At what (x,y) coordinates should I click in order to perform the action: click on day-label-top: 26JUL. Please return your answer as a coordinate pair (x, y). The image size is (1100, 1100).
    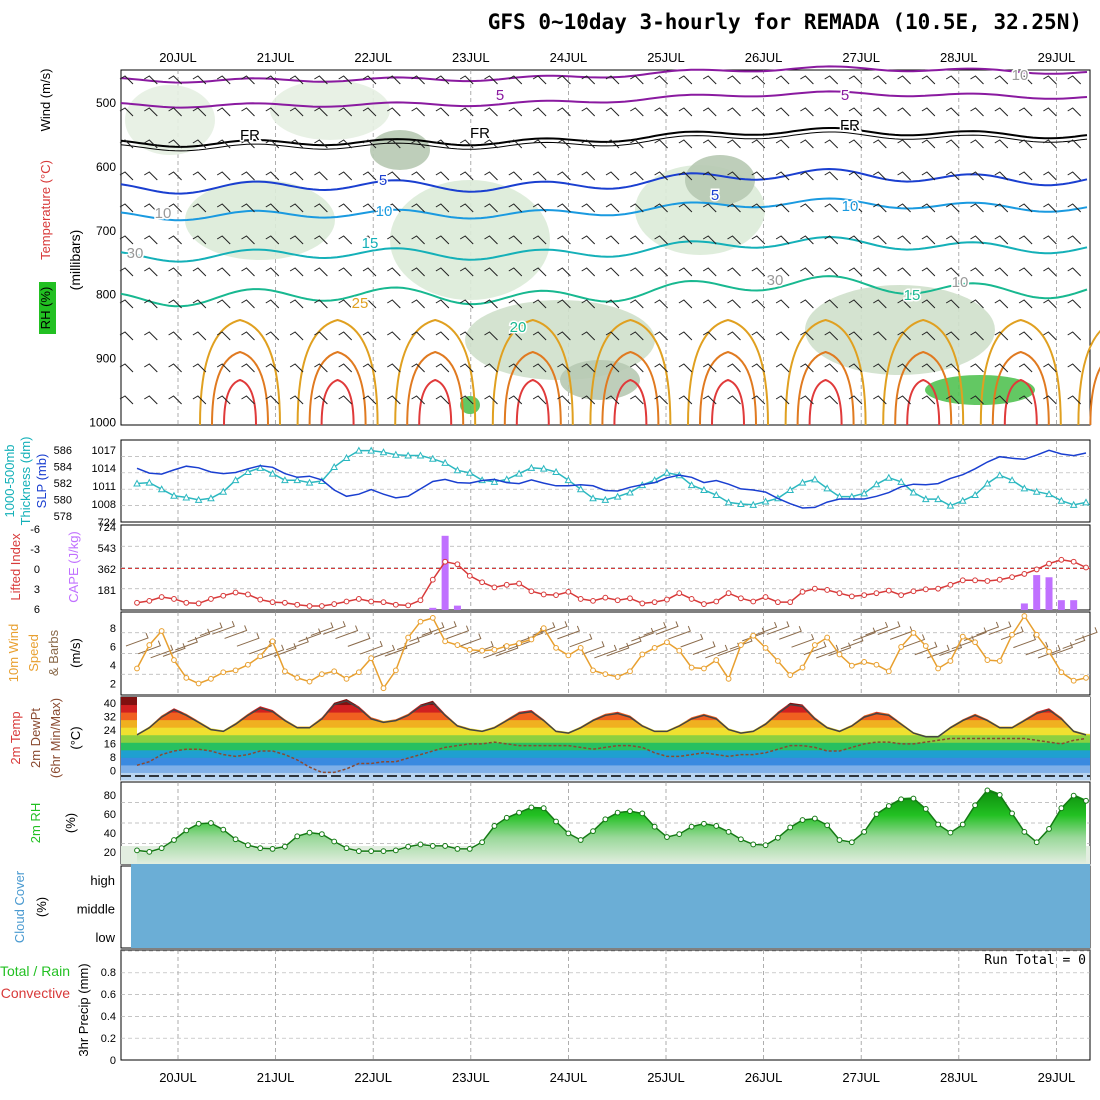
    Looking at the image, I should click on (764, 57).